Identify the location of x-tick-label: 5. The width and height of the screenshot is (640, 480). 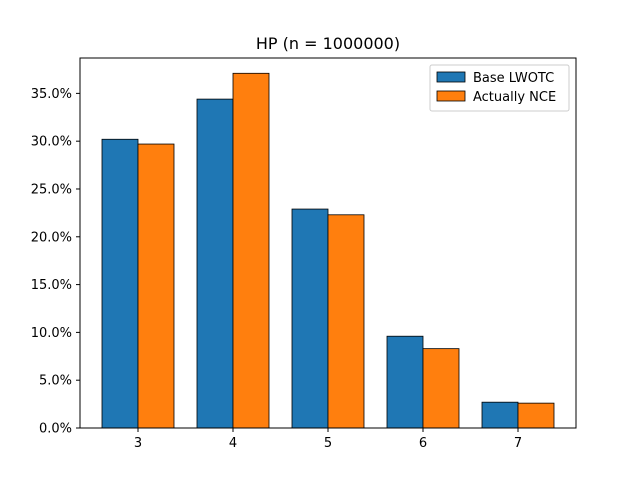
(328, 443).